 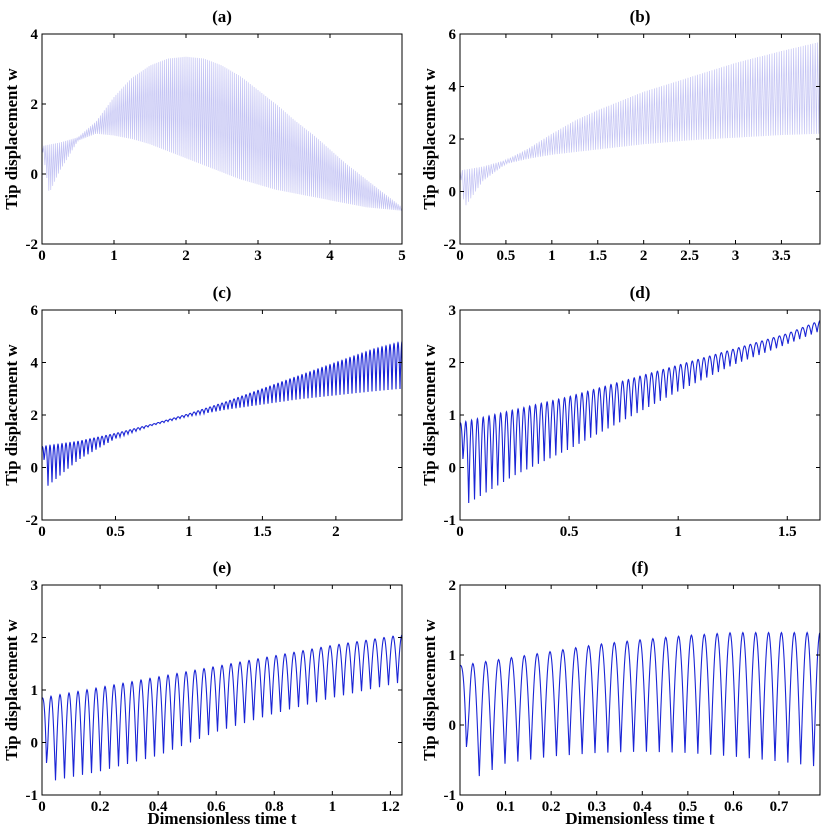 I want to click on x-tick-label: 2.5, so click(x=689, y=256).